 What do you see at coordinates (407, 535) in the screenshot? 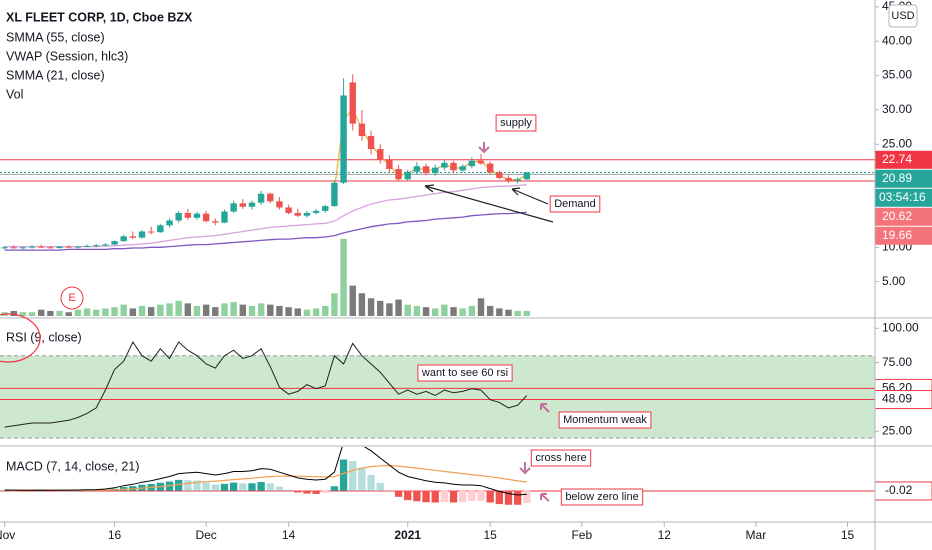
I see `x-tick-label: 2021` at bounding box center [407, 535].